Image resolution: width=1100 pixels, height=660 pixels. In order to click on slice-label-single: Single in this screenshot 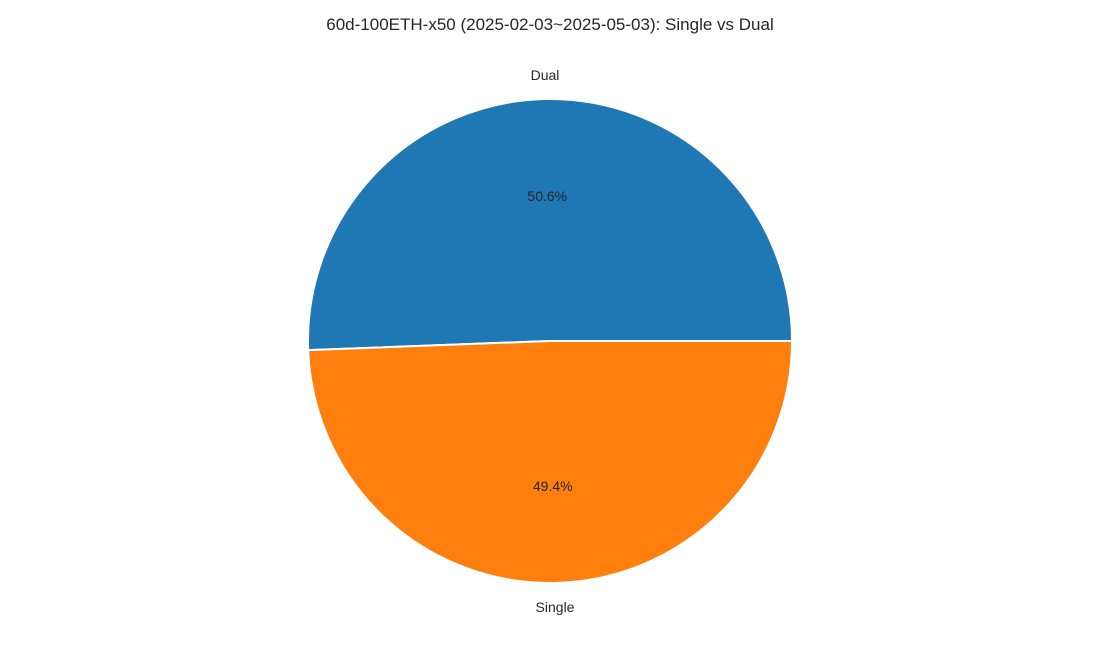, I will do `click(555, 607)`.